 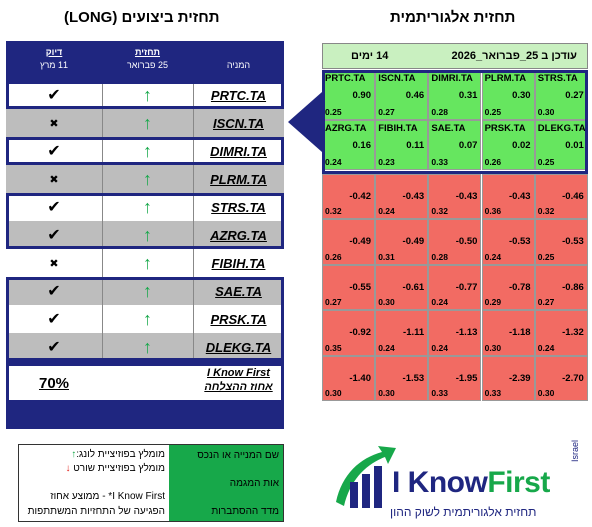 What do you see at coordinates (142, 17) in the screenshot?
I see `performance-title: תחזית ביצועים (LONG)` at bounding box center [142, 17].